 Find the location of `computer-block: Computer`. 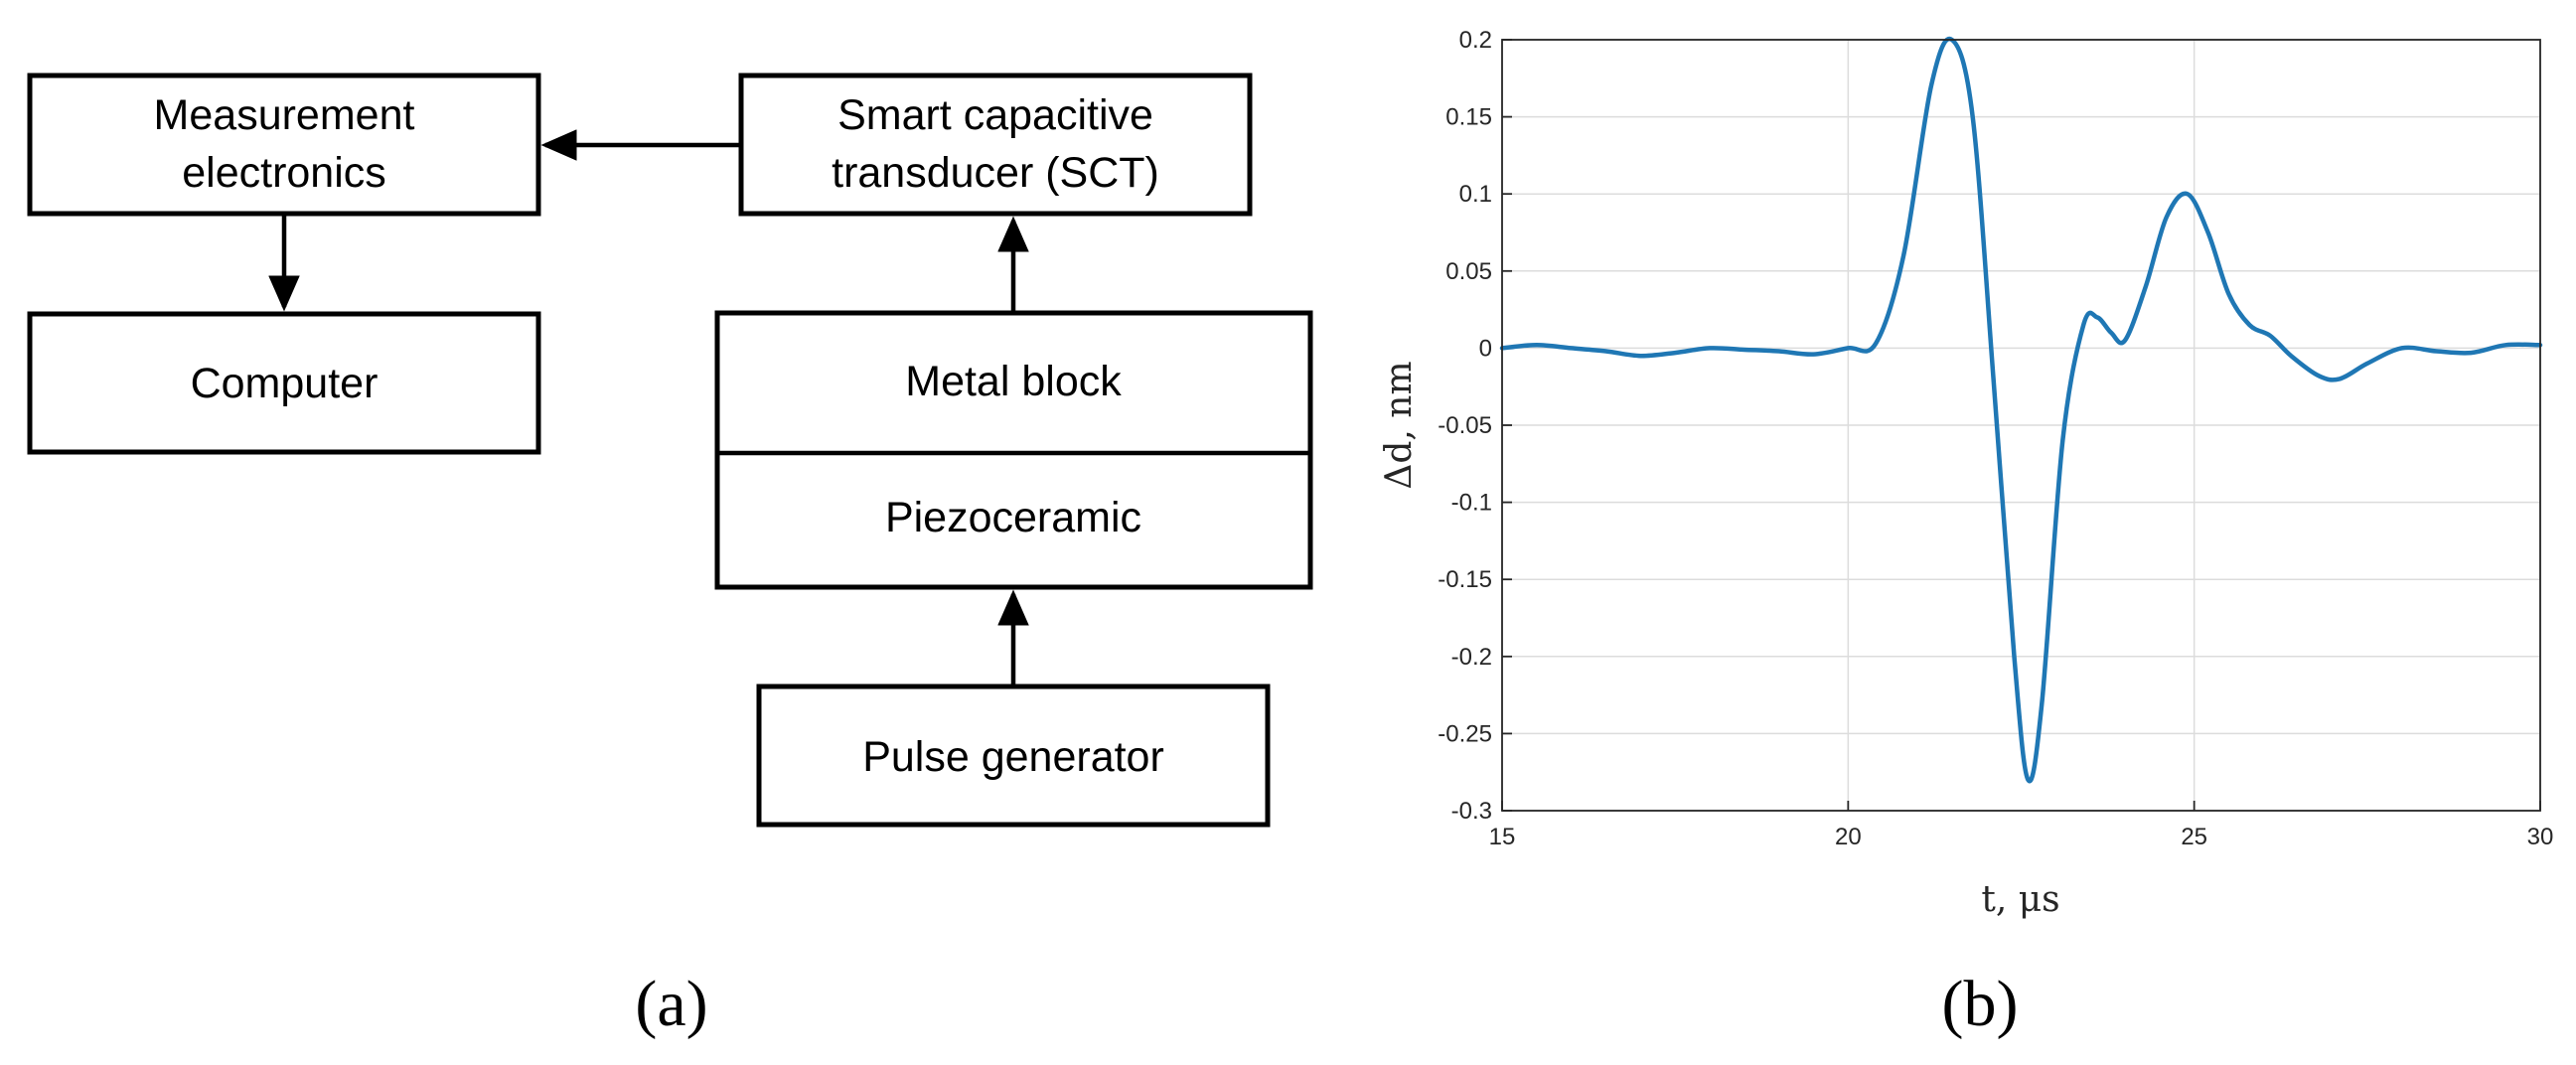

computer-block: Computer is located at coordinates (284, 383).